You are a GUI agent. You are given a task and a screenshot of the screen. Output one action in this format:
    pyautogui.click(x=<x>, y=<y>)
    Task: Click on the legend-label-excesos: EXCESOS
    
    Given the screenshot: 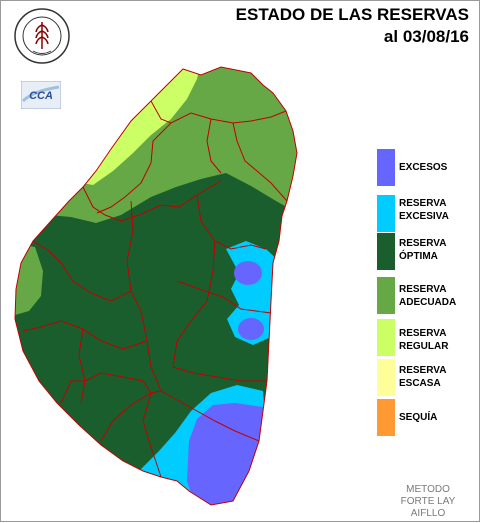 What is the action you would take?
    pyautogui.click(x=423, y=167)
    